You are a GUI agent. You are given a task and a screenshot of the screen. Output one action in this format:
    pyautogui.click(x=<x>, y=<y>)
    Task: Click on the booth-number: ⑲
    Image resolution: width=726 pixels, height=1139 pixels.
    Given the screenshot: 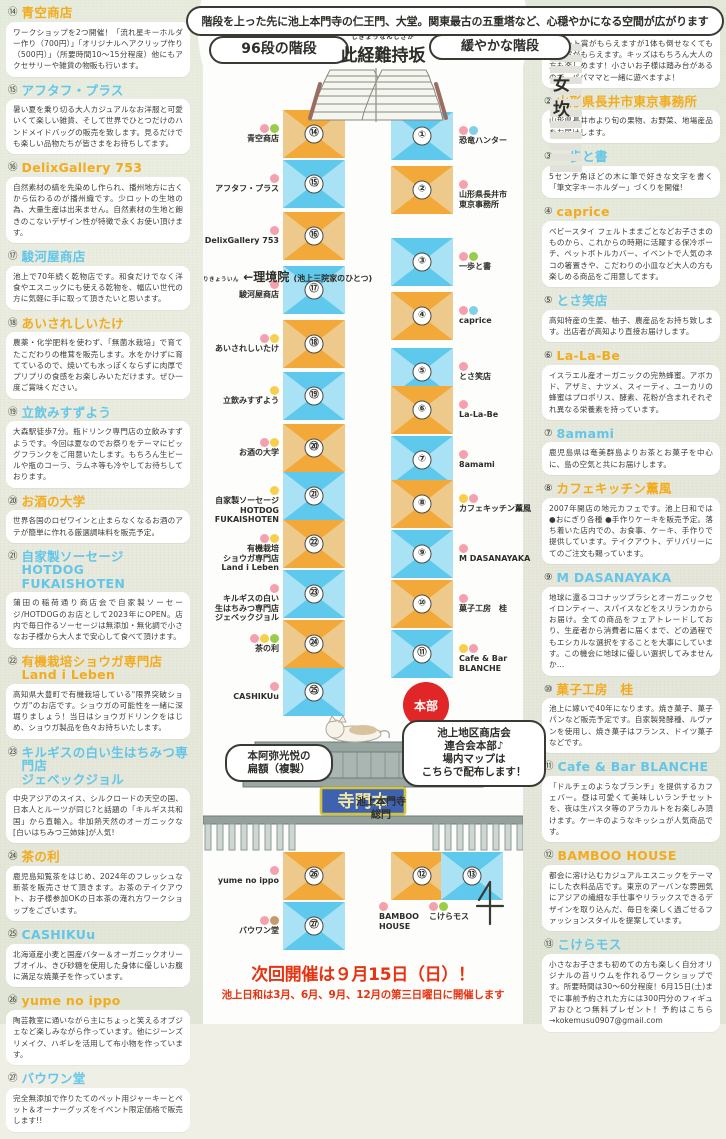 What is the action you would take?
    pyautogui.click(x=314, y=396)
    